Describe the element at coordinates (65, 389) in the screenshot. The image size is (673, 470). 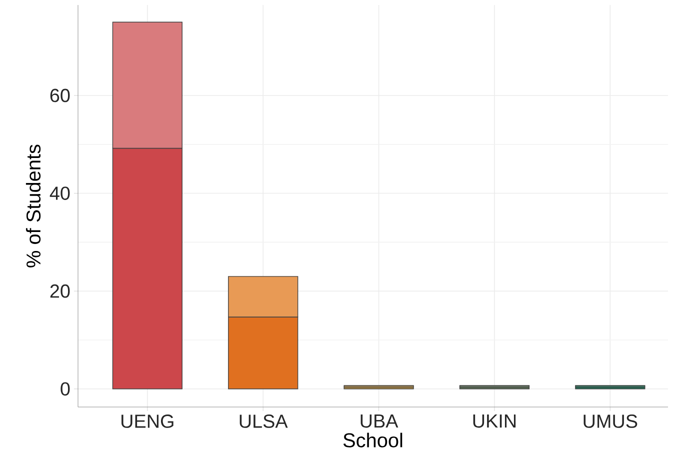
I see `y-tick-label: 0` at that location.